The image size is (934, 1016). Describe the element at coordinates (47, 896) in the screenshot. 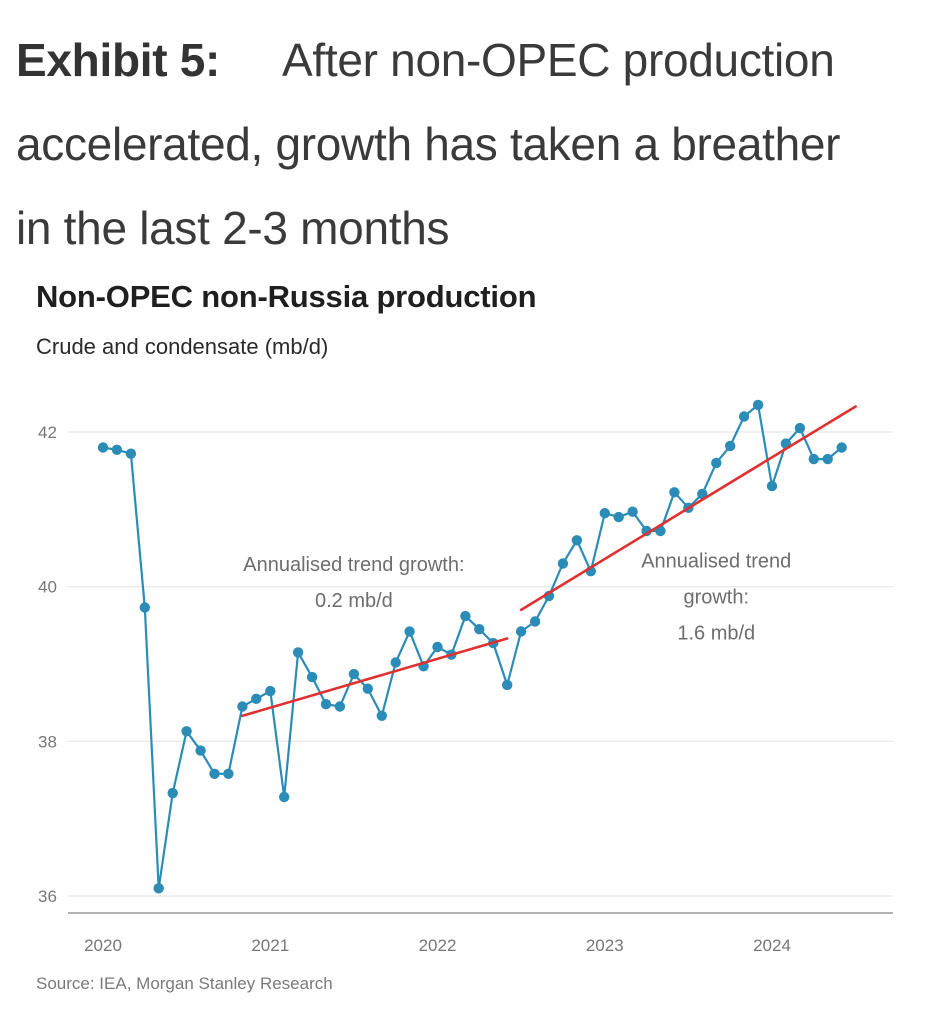

I see `y-tick-label: 36` at that location.